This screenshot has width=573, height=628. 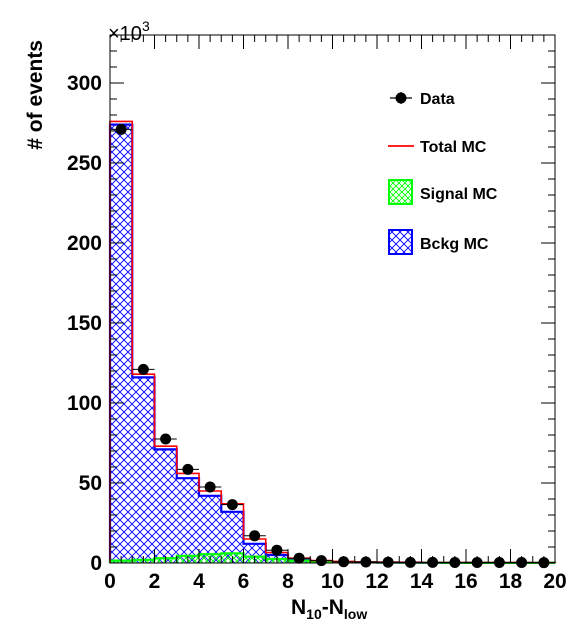 What do you see at coordinates (554, 581) in the screenshot?
I see `x-tick-label: 20` at bounding box center [554, 581].